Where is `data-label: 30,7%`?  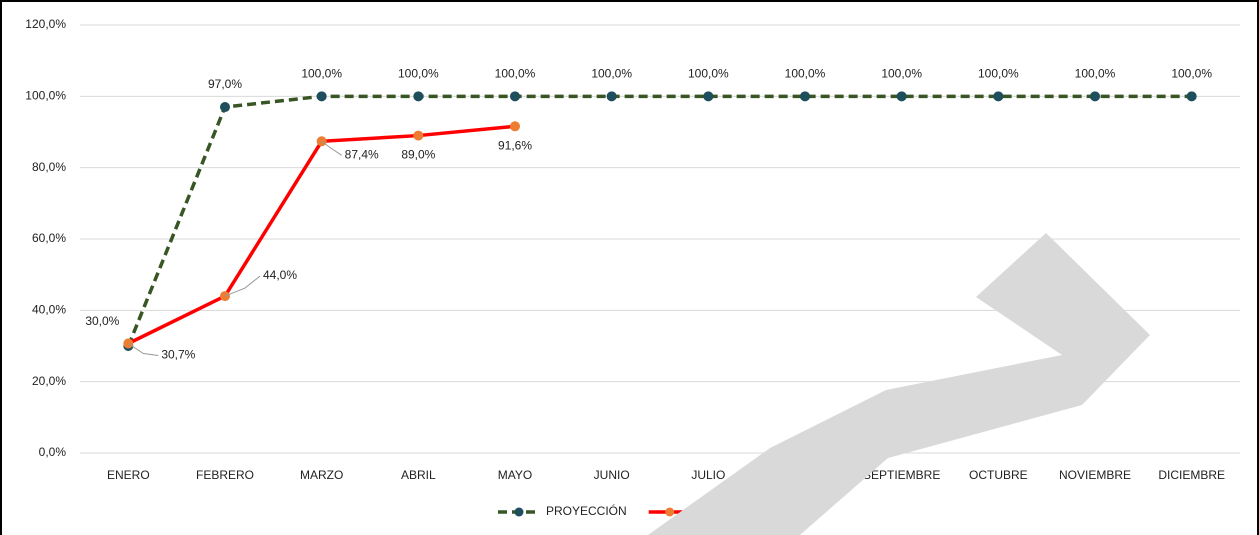
data-label: 30,7% is located at coordinates (178, 355).